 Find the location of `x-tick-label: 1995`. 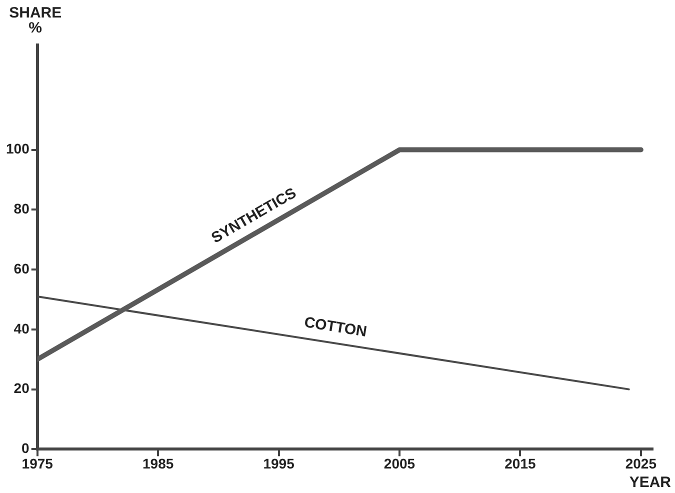

x-tick-label: 1995 is located at coordinates (279, 463).